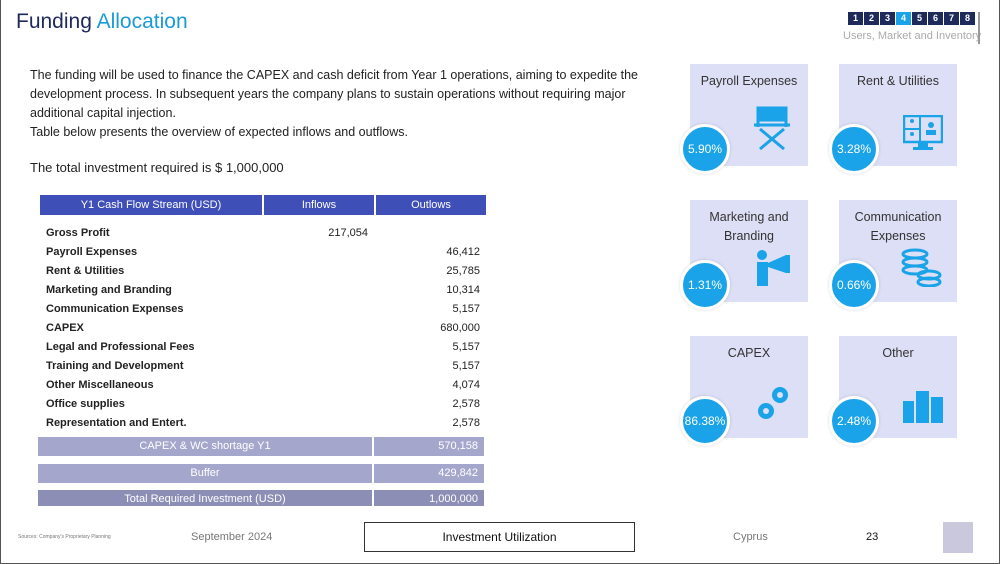 The height and width of the screenshot is (564, 1000). What do you see at coordinates (263, 403) in the screenshot?
I see `table-row: Office supplies 2,578` at bounding box center [263, 403].